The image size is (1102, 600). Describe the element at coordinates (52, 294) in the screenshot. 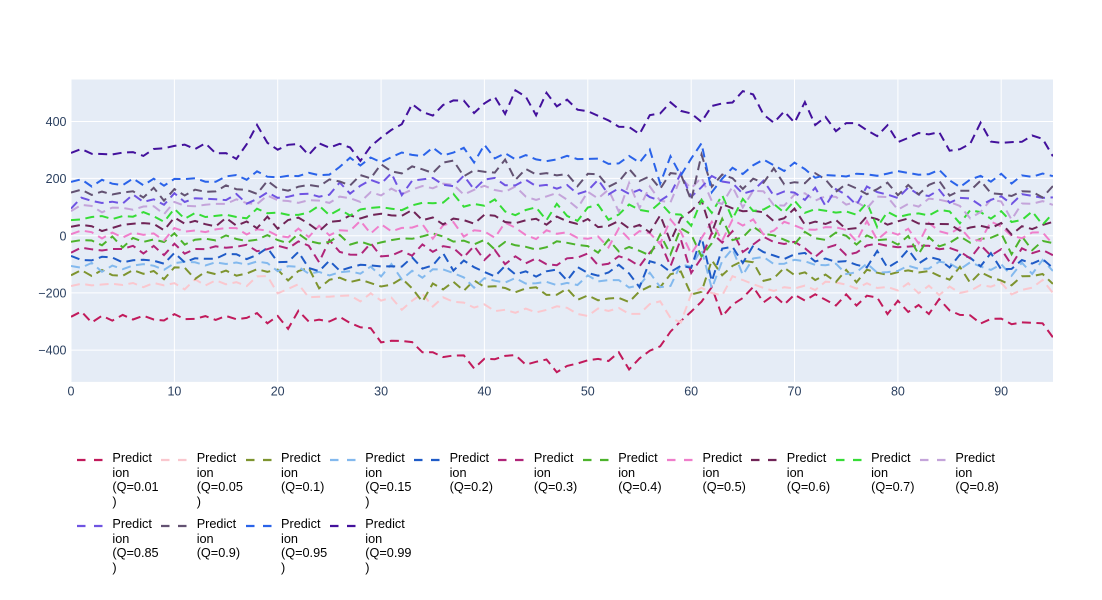

I see `svg-text: −200` at that location.